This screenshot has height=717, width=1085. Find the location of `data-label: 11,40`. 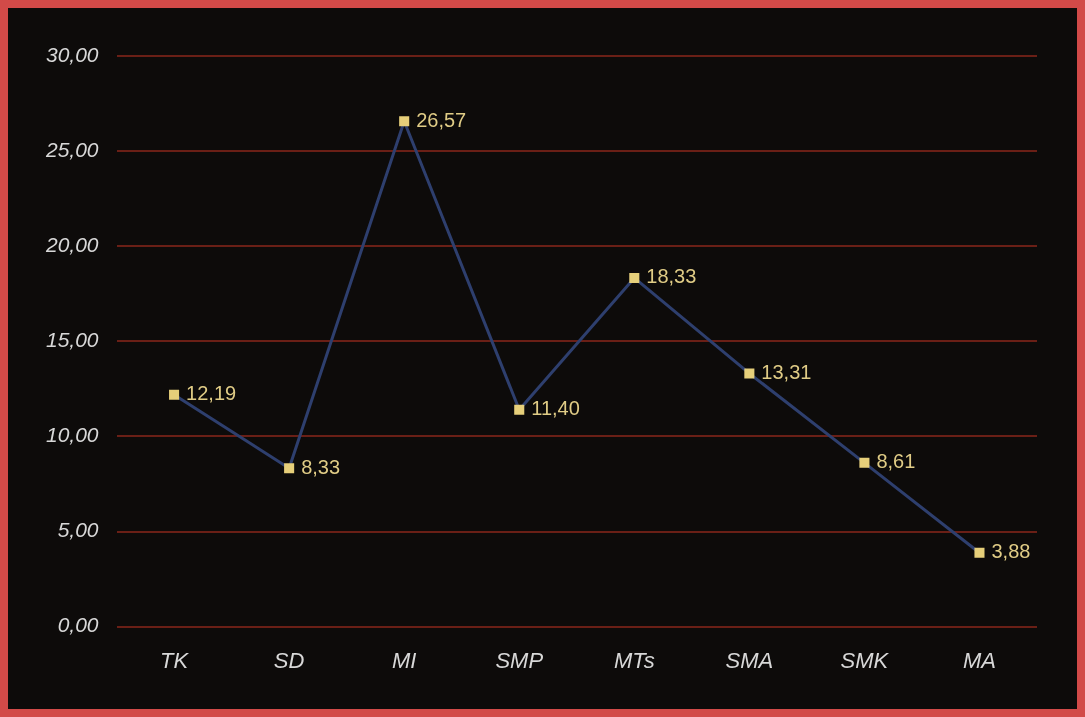

data-label: 11,40 is located at coordinates (555, 408).